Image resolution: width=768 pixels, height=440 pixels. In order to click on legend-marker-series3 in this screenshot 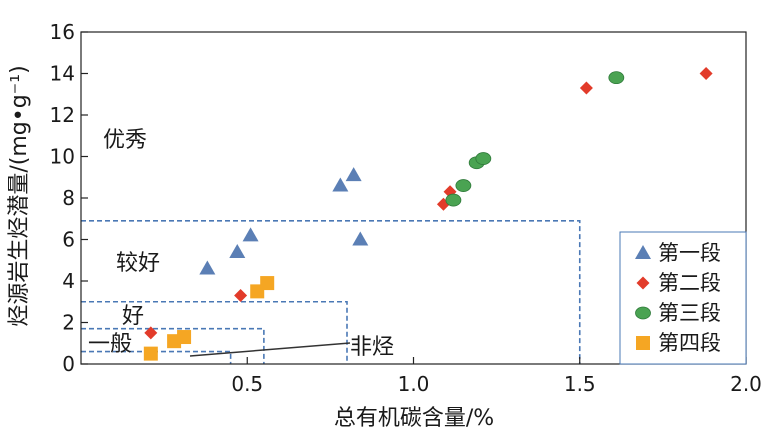, I will do `click(643, 313)`.